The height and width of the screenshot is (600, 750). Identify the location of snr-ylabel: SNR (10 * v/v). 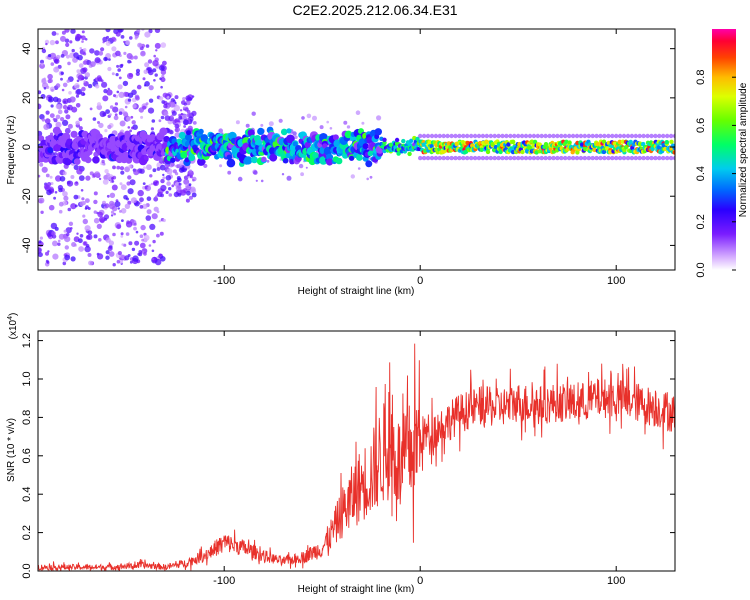
(11, 450).